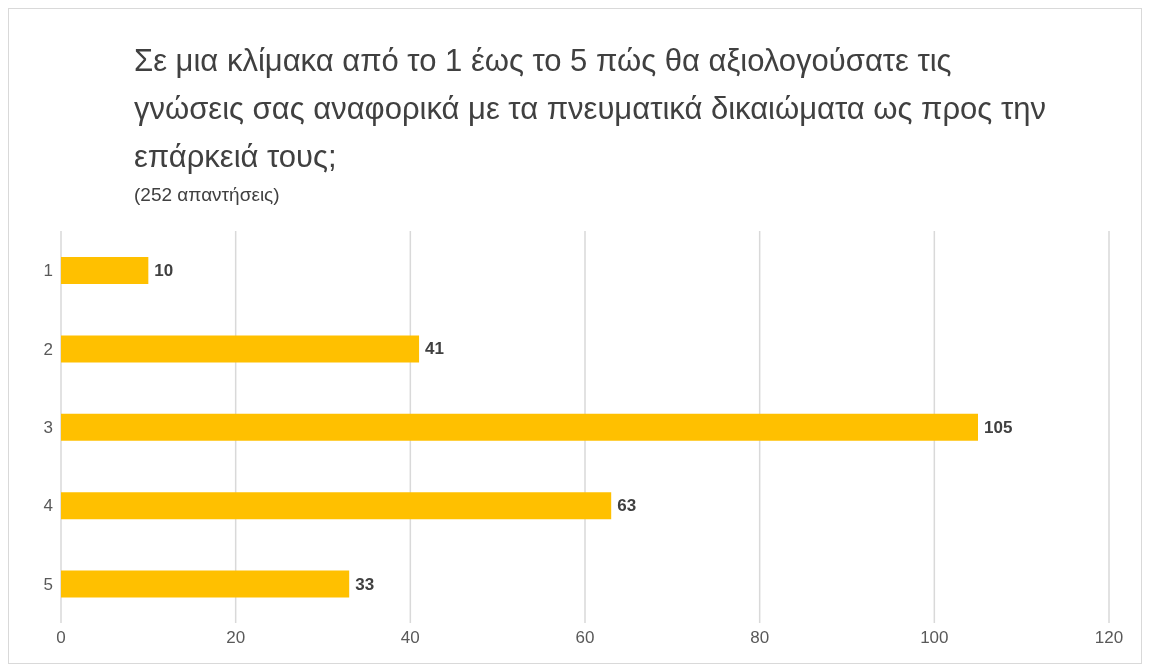  Describe the element at coordinates (1109, 638) in the screenshot. I see `x-tick-label: 120` at that location.